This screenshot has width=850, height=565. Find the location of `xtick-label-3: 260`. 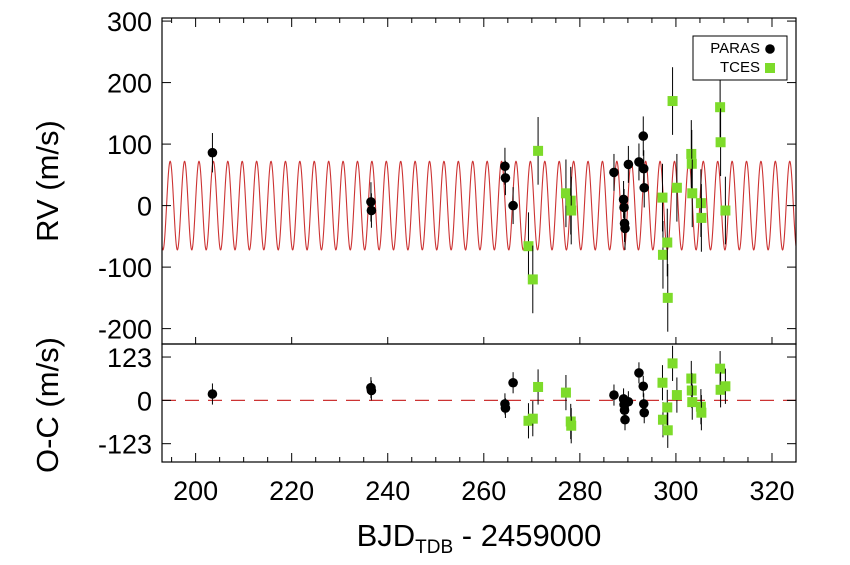

xtick-label-3: 260 is located at coordinates (483, 491).